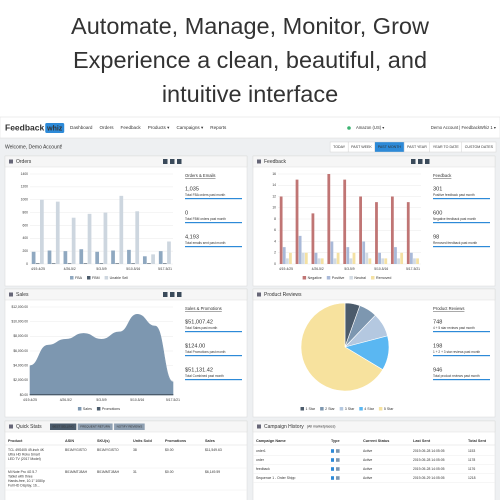 This screenshot has width=500, height=500. What do you see at coordinates (190, 127) in the screenshot?
I see `nav-item: Campaigns ▾` at bounding box center [190, 127].